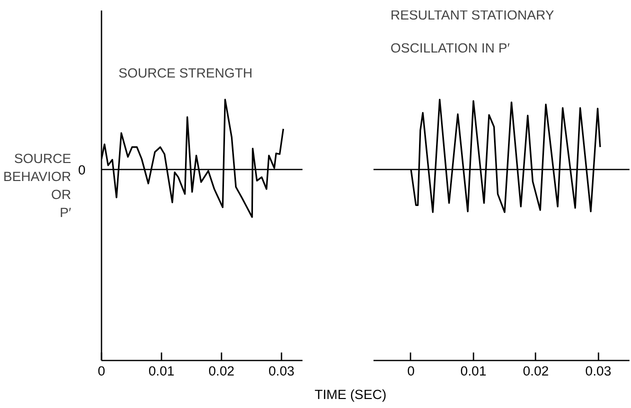  I want to click on x-axis-title: TIME (SEC), so click(350, 395).